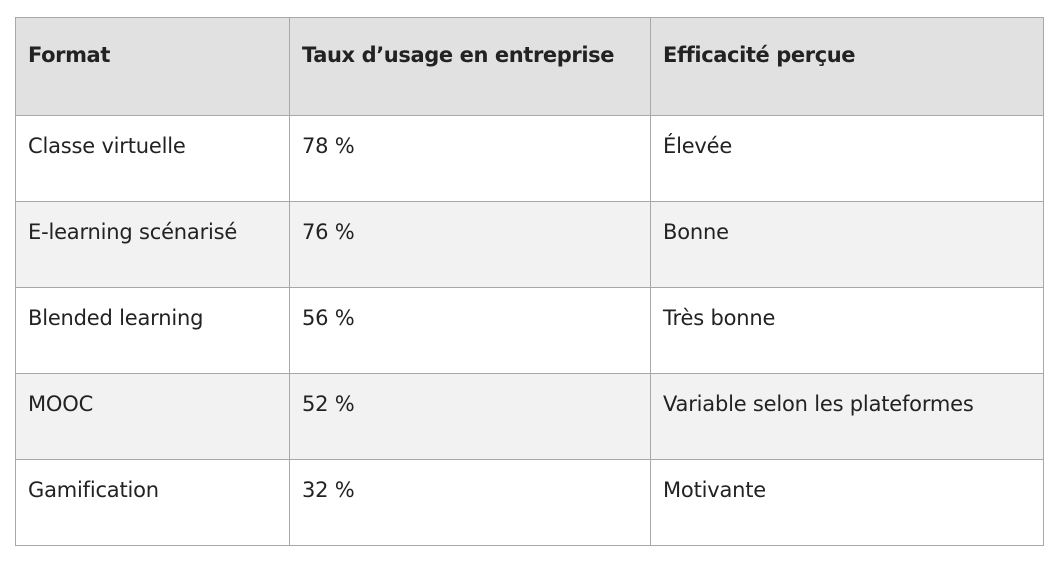 Image resolution: width=1058 pixels, height=567 pixels. Describe the element at coordinates (152, 416) in the screenshot. I see `cell-format: MOOC` at that location.